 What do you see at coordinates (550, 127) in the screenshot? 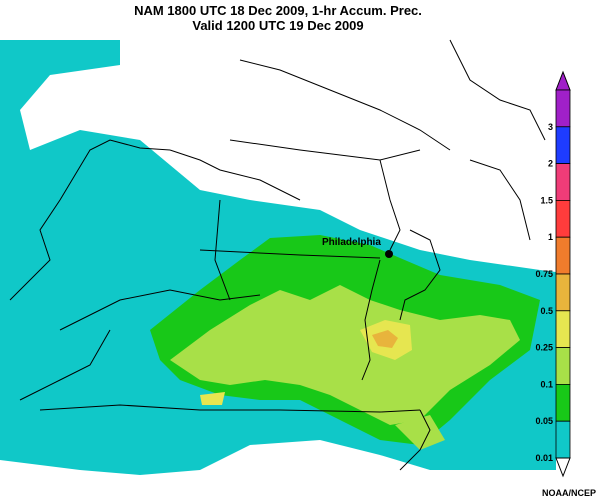
I see `legend-label: 3` at bounding box center [550, 127].